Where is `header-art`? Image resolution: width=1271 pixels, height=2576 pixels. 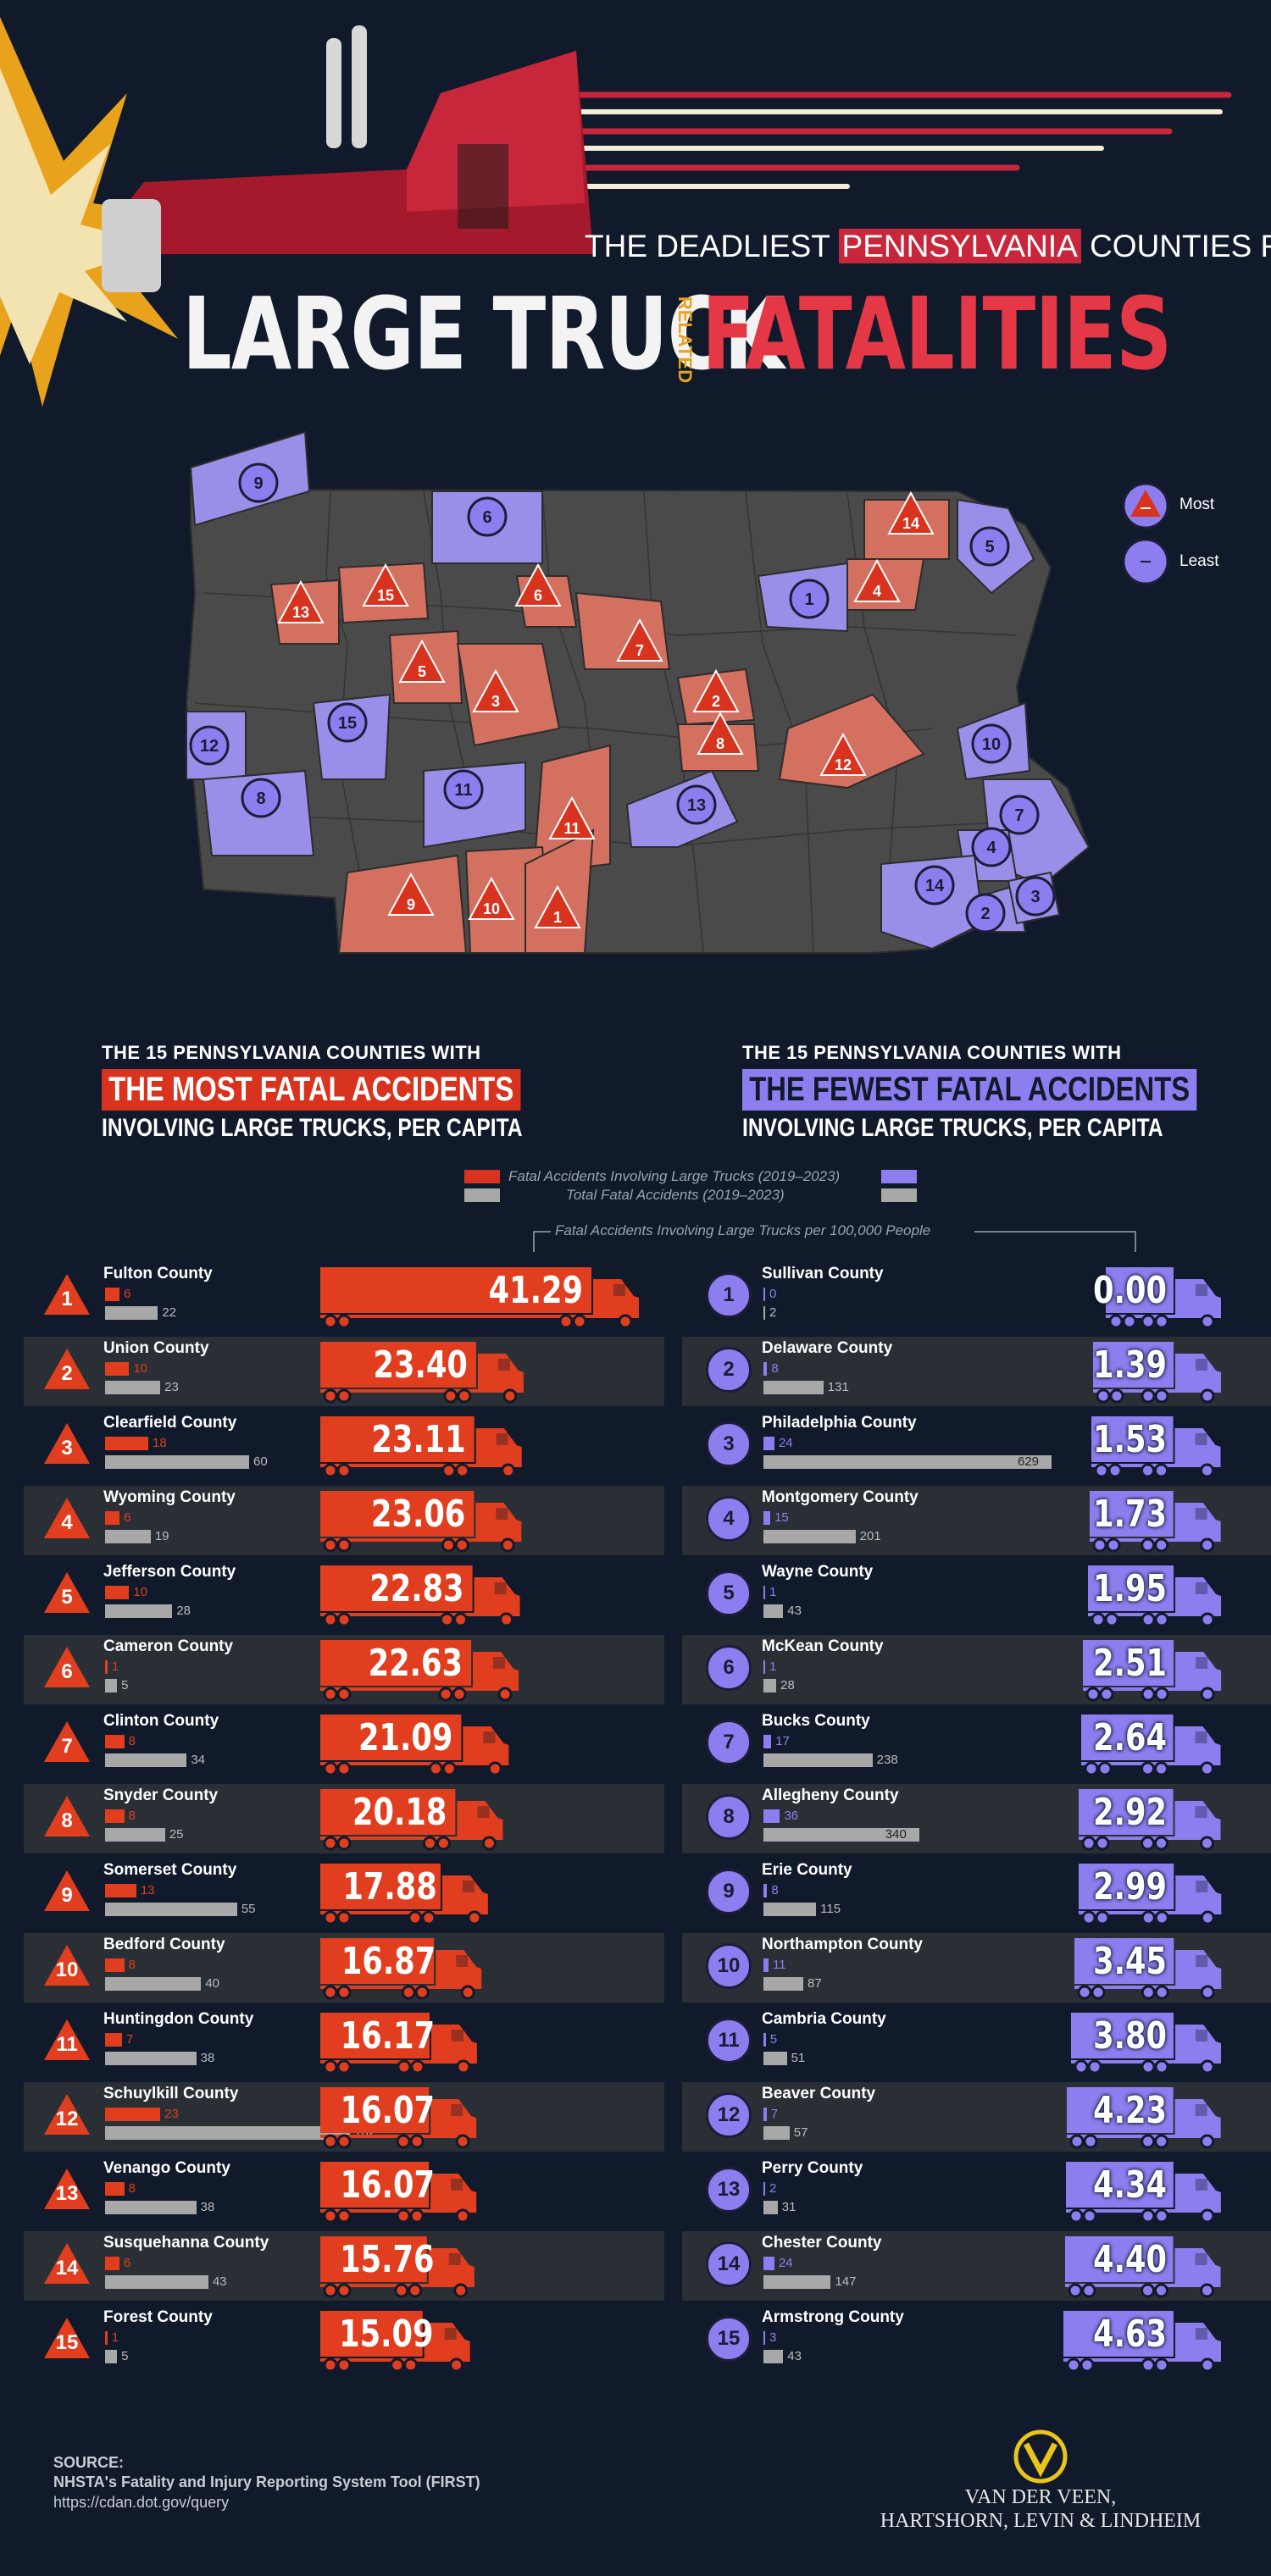
header-art is located at coordinates (616, 212).